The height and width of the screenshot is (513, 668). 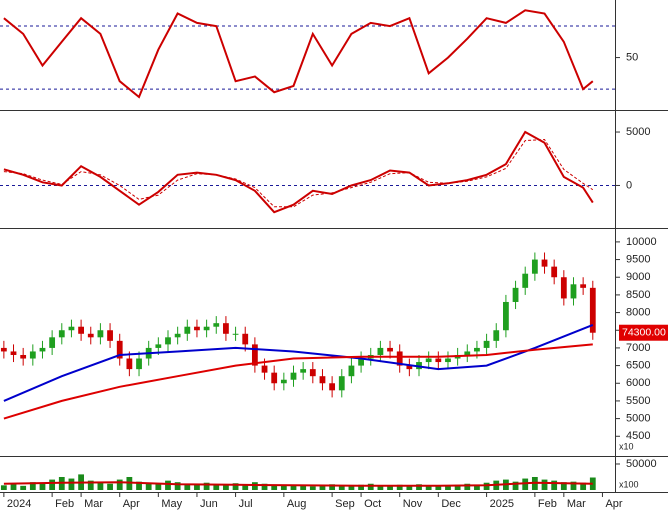 What do you see at coordinates (641, 242) in the screenshot?
I see `y-tick-label: 10000` at bounding box center [641, 242].